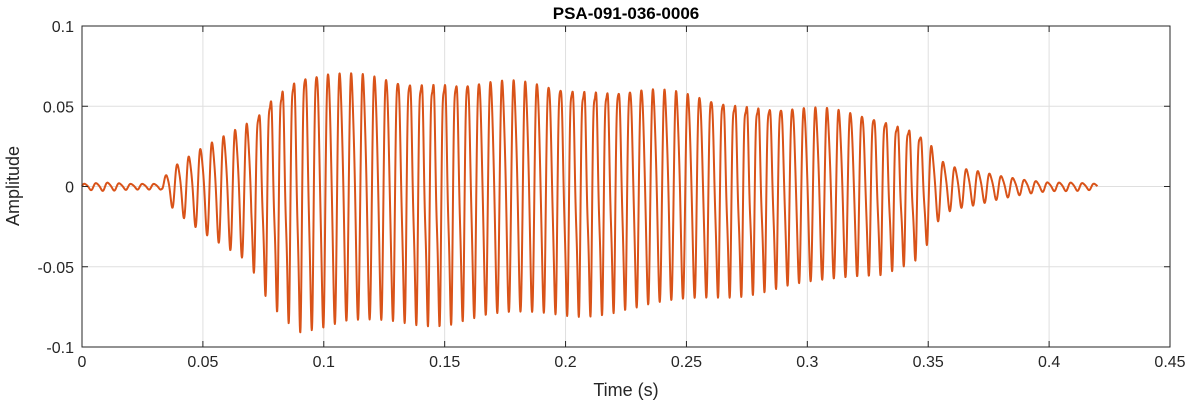 This screenshot has height=404, width=1193. What do you see at coordinates (63, 27) in the screenshot?
I see `y-tick-label: 0.1` at bounding box center [63, 27].